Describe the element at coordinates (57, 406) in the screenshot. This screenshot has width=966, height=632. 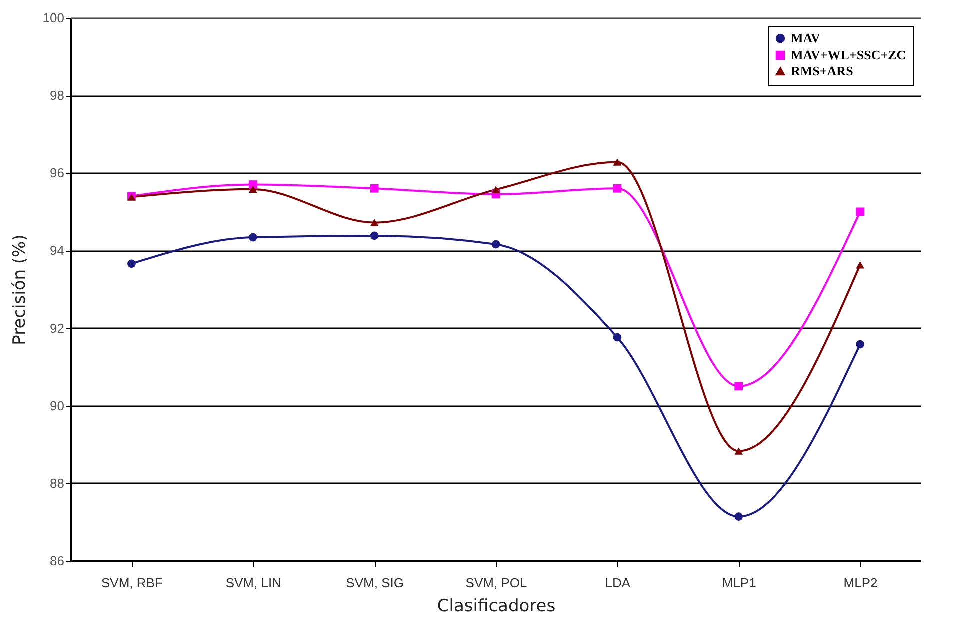
I see `y-tick-label: 90` at that location.